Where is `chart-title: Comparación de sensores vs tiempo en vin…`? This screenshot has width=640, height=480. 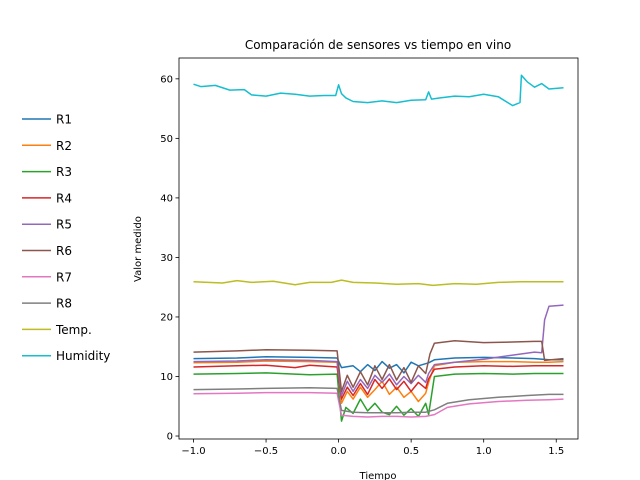
chart-title: Comparación de sensores vs tiempo en vin… is located at coordinates (378, 45).